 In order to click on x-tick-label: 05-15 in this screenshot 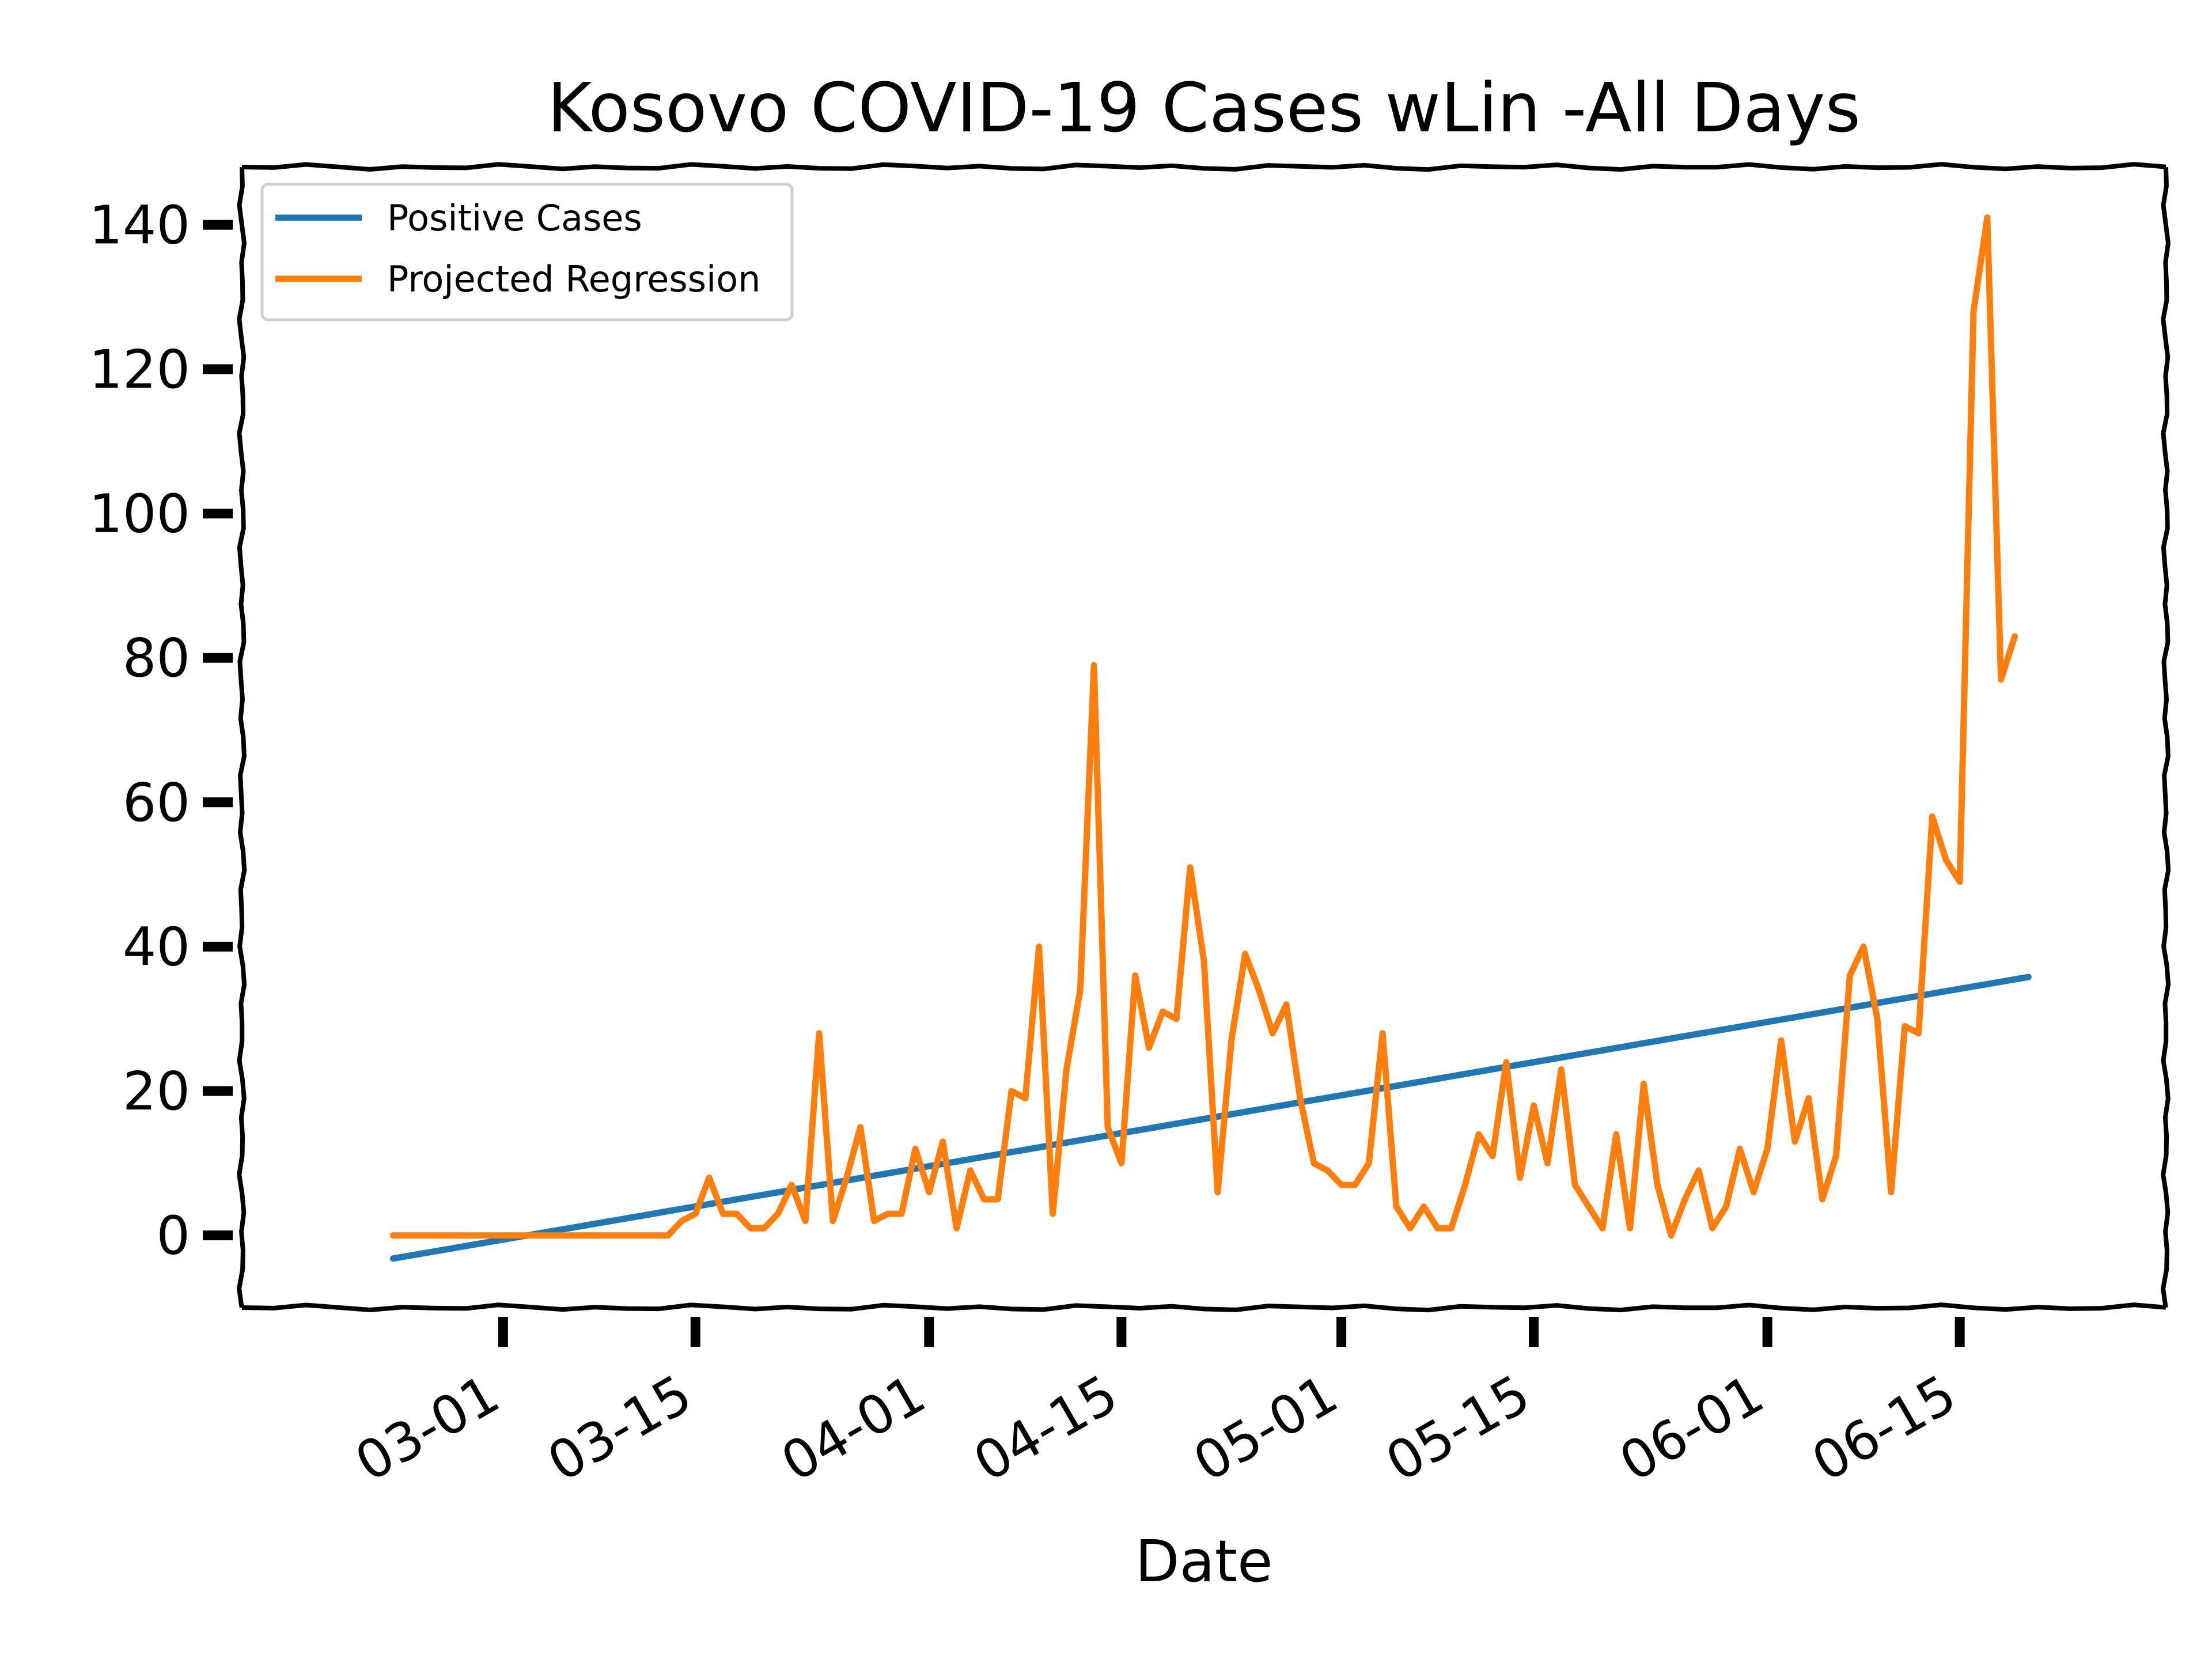, I will do `click(1458, 1428)`.